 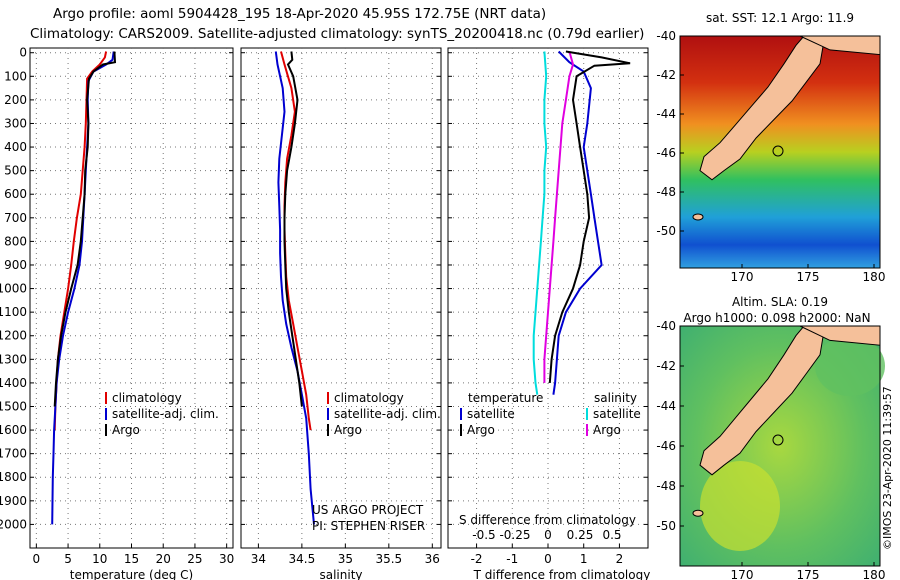 I want to click on difference-line-t-argo, so click(x=577, y=222).